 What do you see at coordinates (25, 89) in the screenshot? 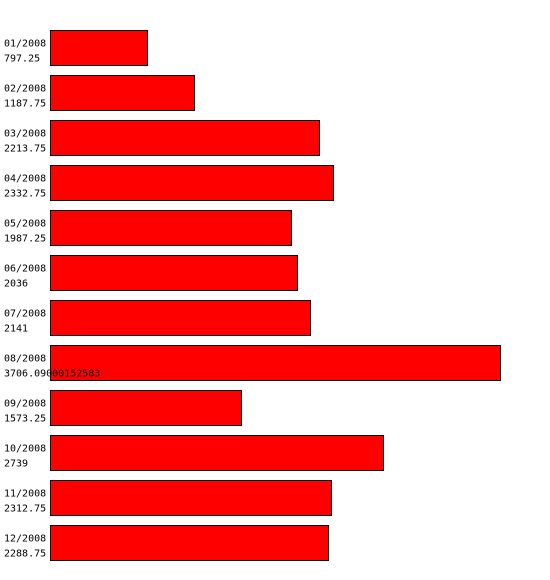
I see `category-label: 02/2008` at bounding box center [25, 89].